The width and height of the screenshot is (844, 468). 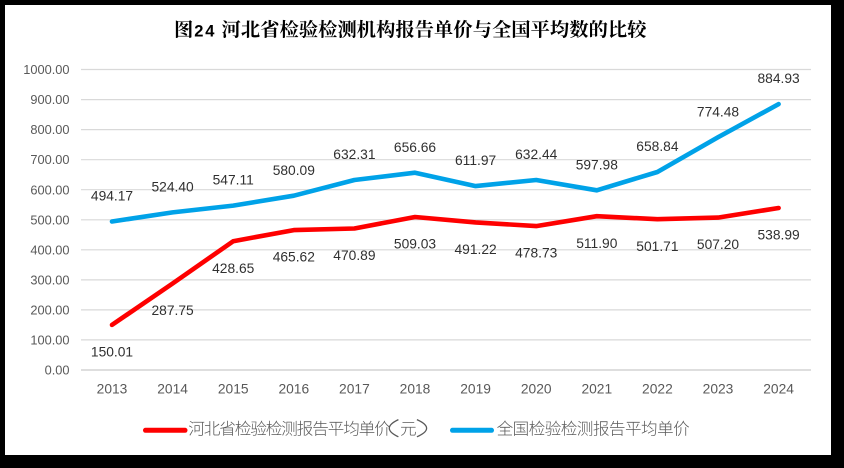 I want to click on svg-text: 2015, so click(x=233, y=389).